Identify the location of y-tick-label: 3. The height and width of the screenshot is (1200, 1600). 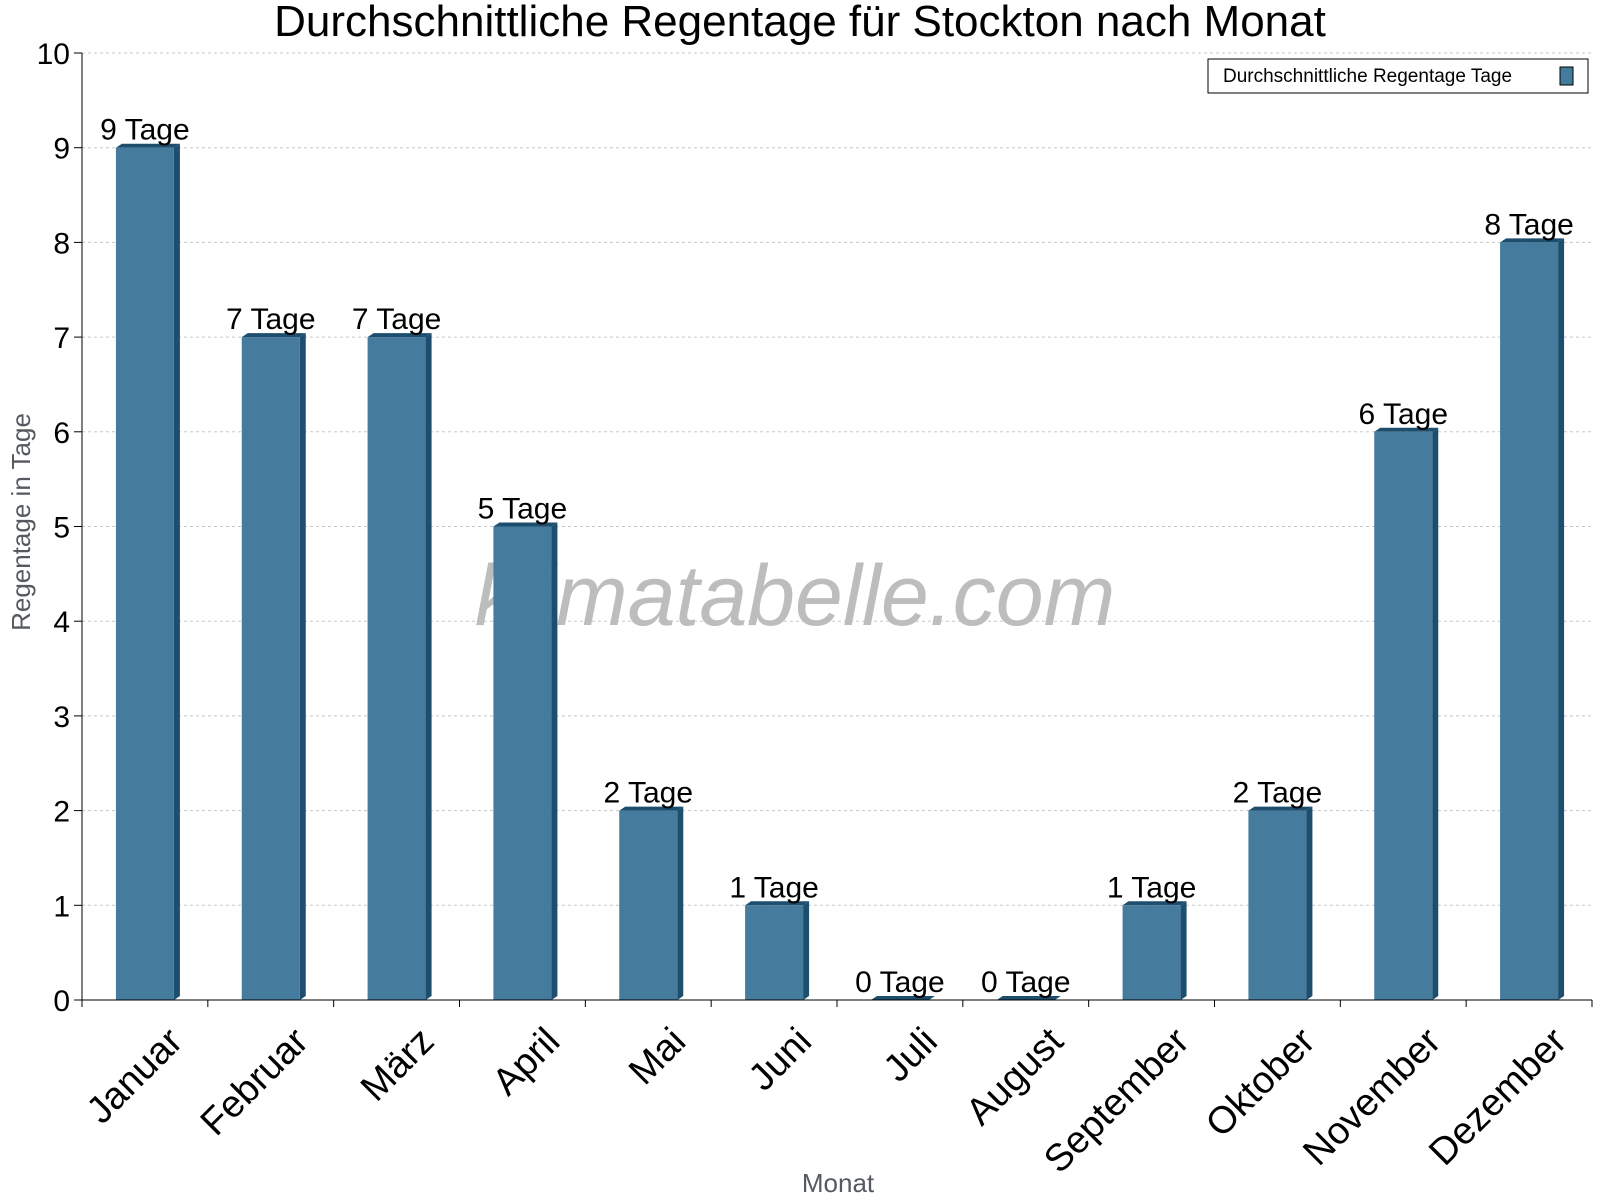
(61, 717).